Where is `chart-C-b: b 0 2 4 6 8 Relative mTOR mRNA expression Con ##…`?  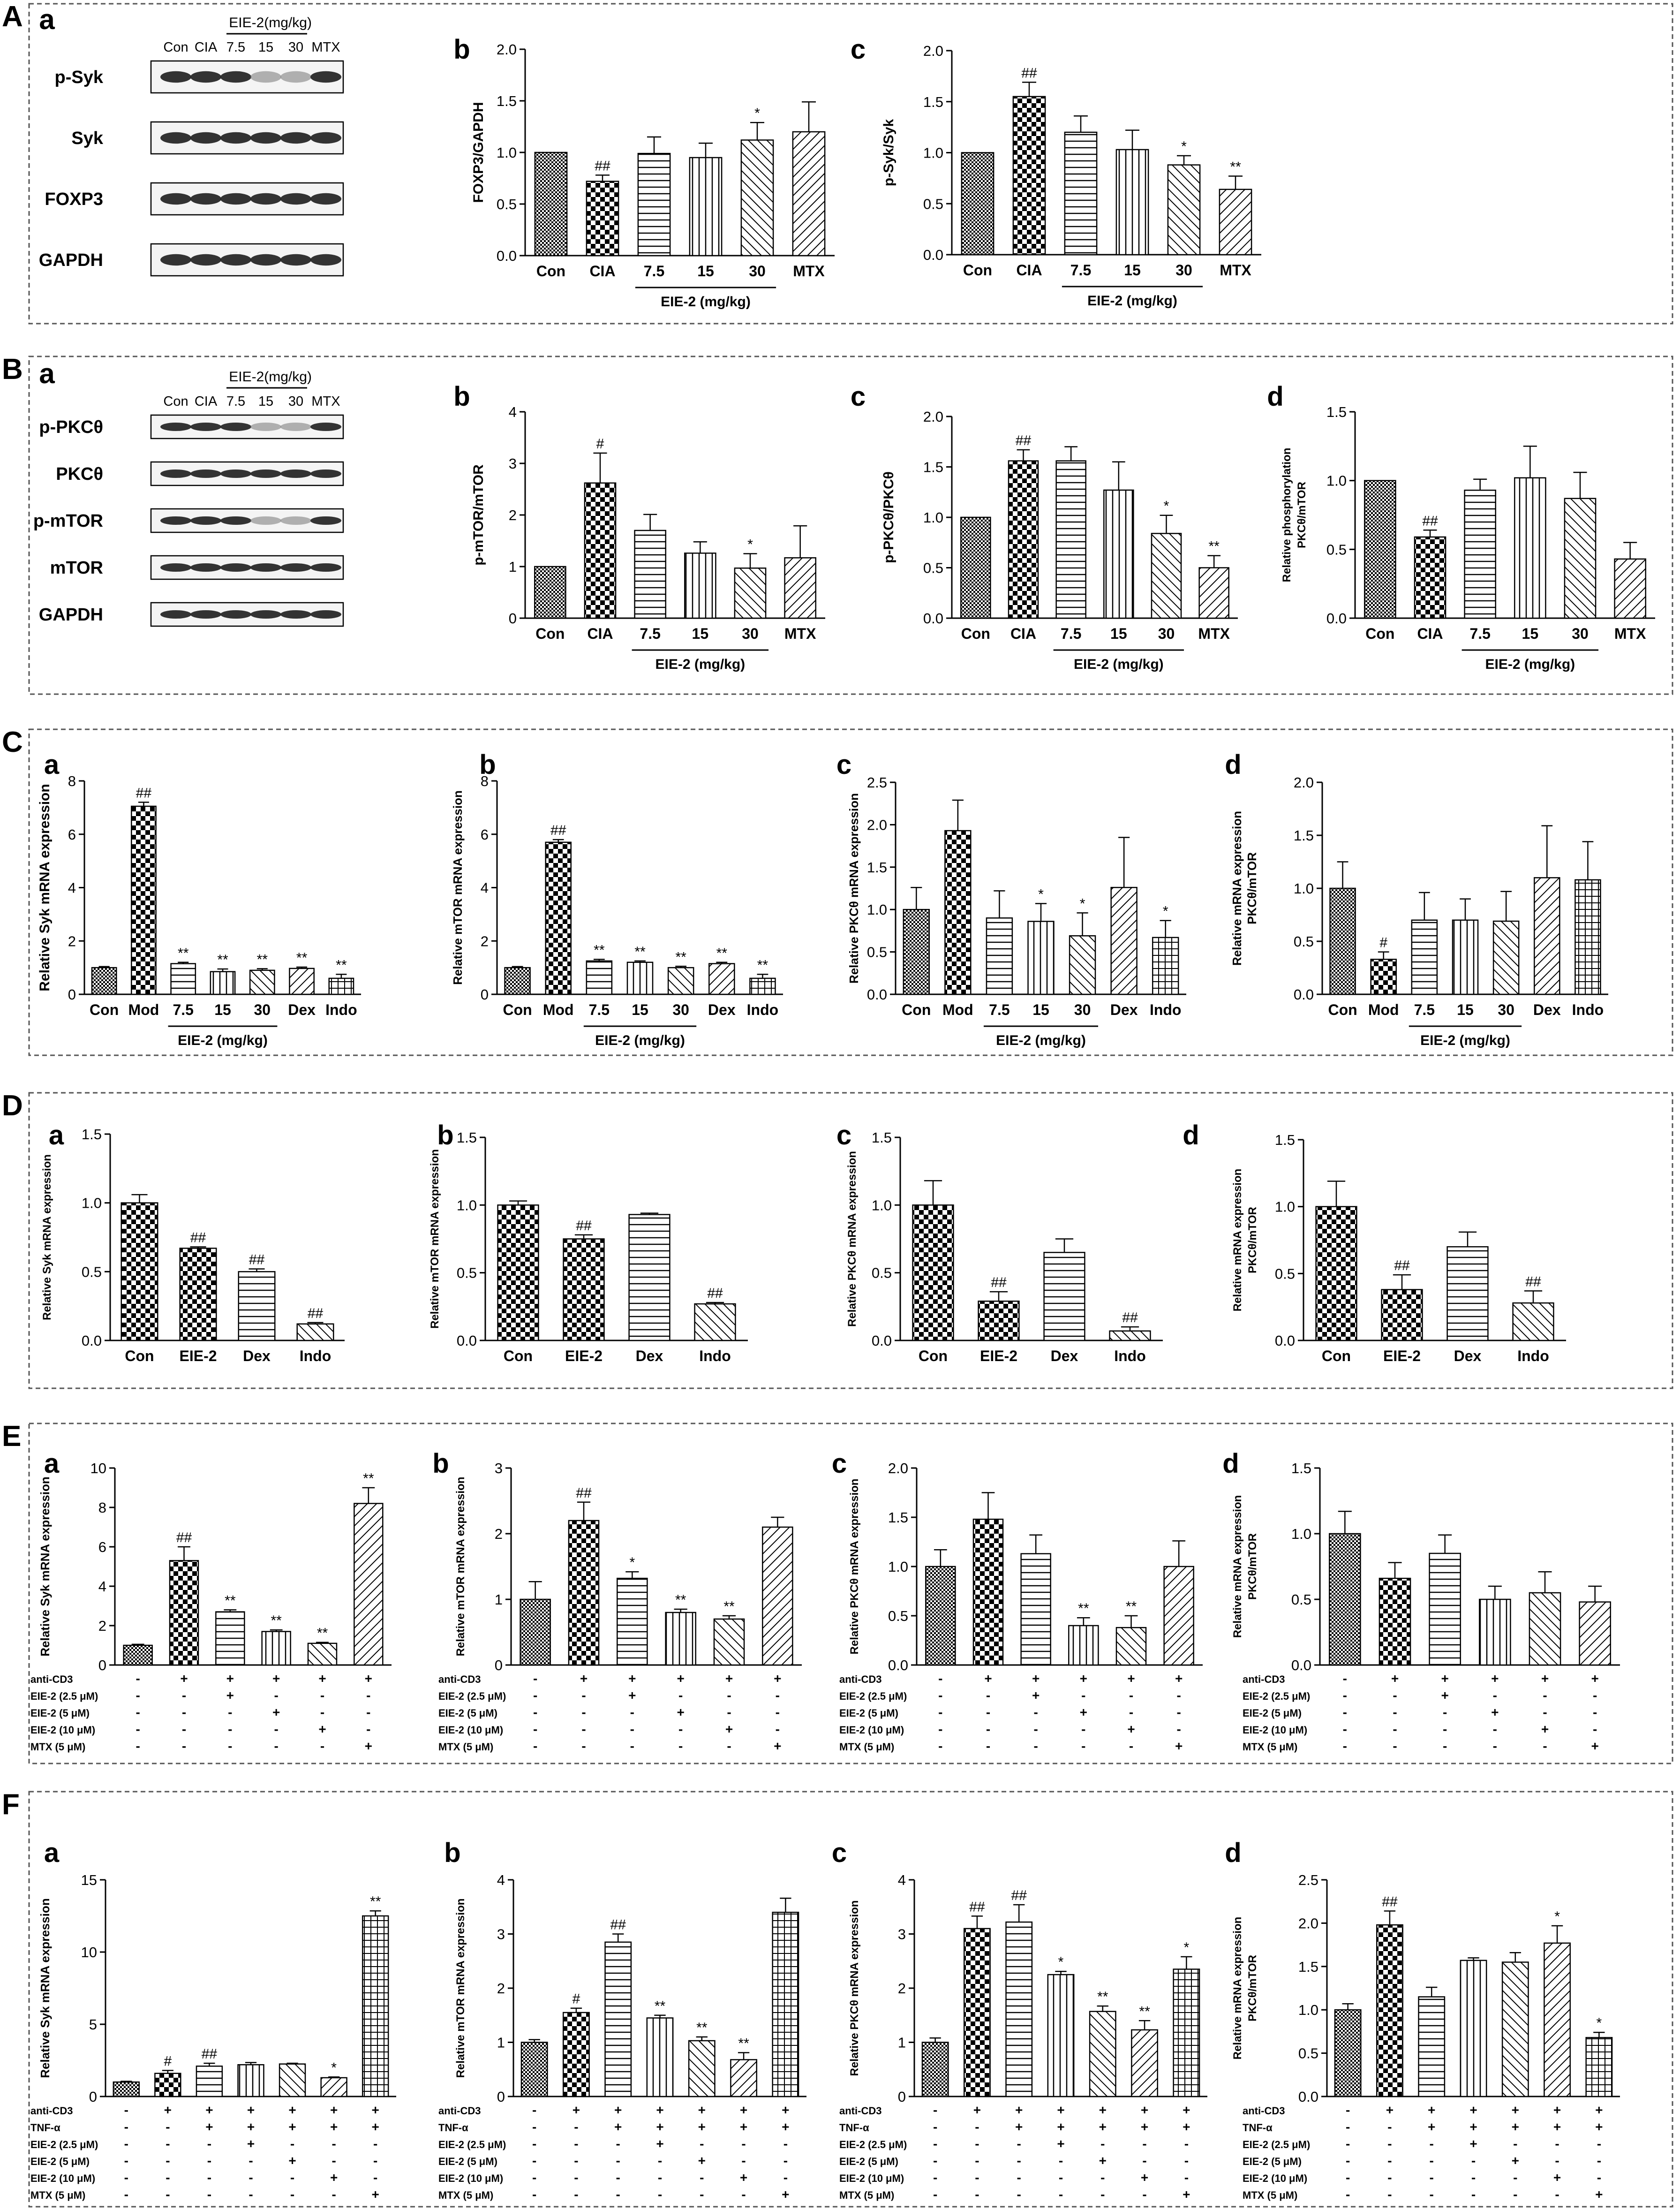 chart-C-b: b 0 2 4 6 8 Relative mTOR mRNA expression Con ##… is located at coordinates (617, 898).